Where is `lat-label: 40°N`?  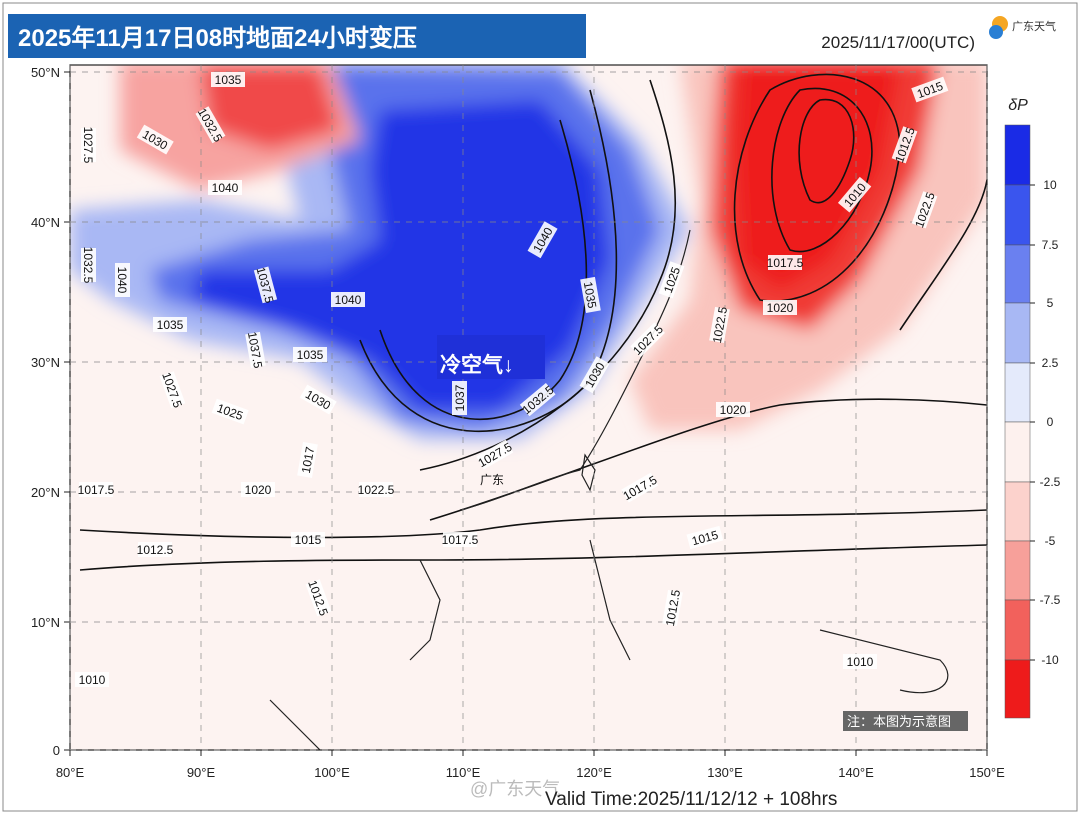 lat-label: 40°N is located at coordinates (45, 222).